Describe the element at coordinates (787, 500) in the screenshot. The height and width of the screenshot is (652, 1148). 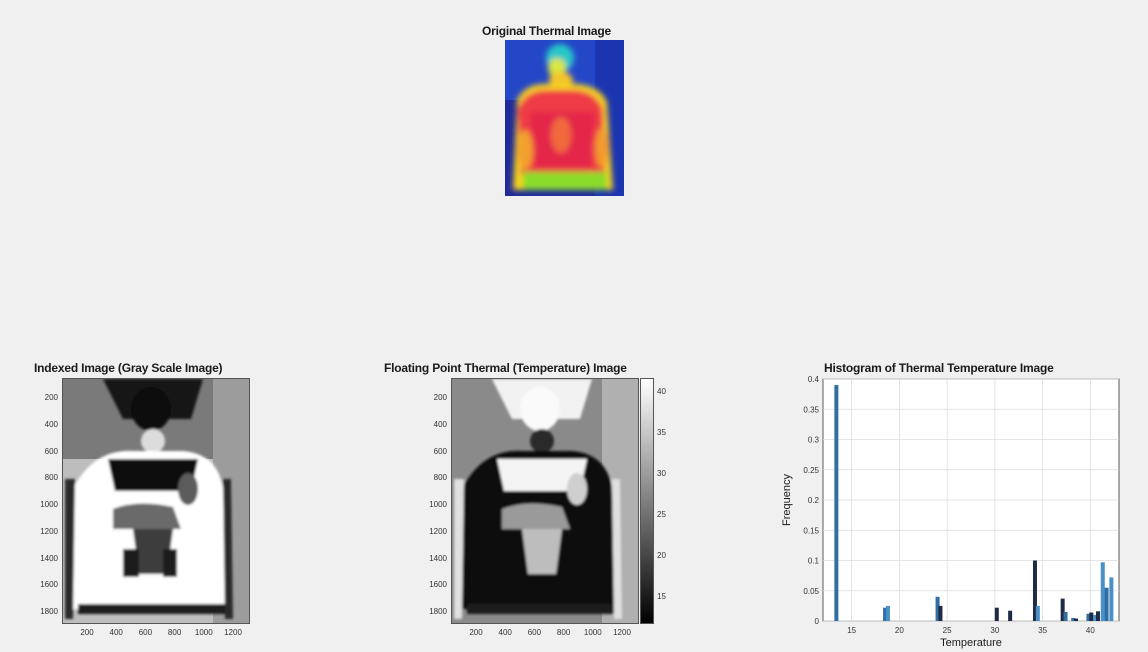
I see `y-axis-label: Frequency` at that location.